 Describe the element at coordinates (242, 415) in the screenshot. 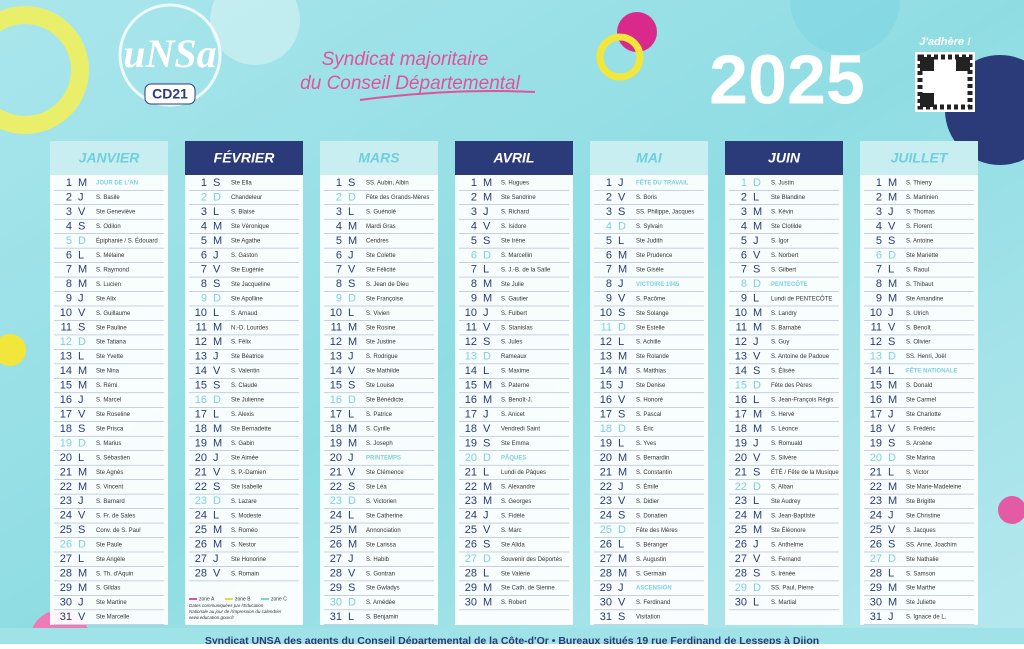

I see `saint-name: S. Alexis` at that location.